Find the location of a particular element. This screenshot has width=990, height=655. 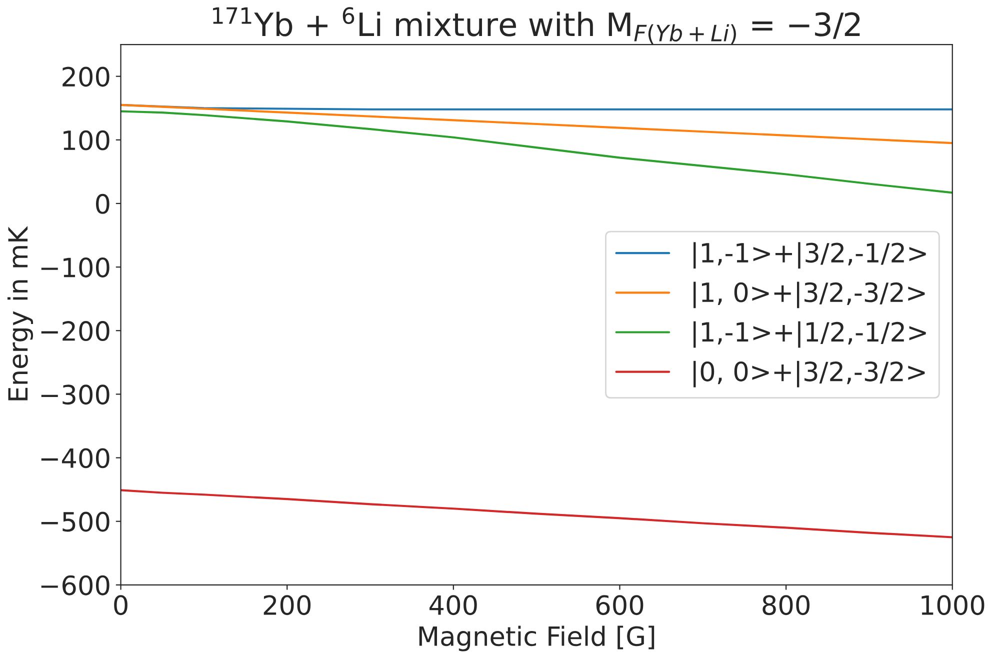

y-tick-label: 0 is located at coordinates (103, 204).